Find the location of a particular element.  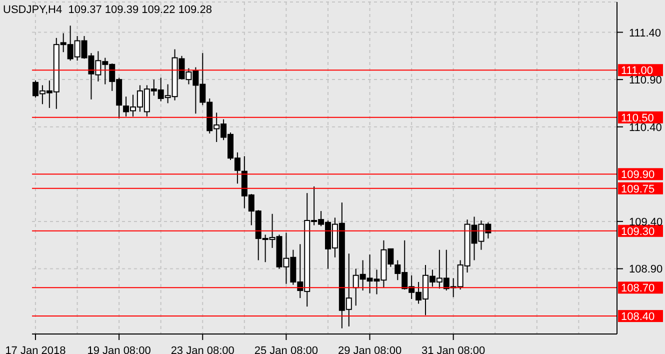

chart-title: USDJPY,H4 109.37 109.39 109.22 109.28 is located at coordinates (107, 10).